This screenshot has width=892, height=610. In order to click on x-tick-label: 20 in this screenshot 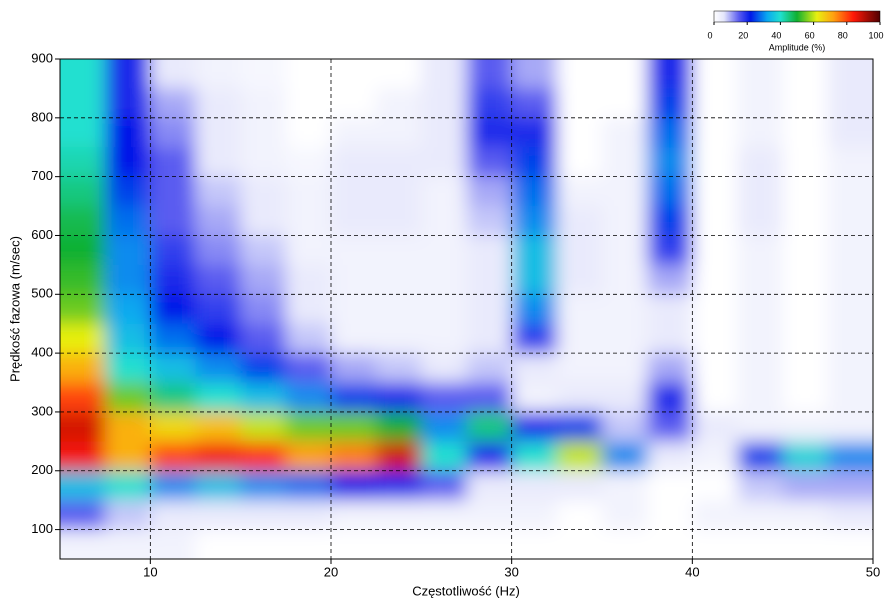, I will do `click(331, 571)`.